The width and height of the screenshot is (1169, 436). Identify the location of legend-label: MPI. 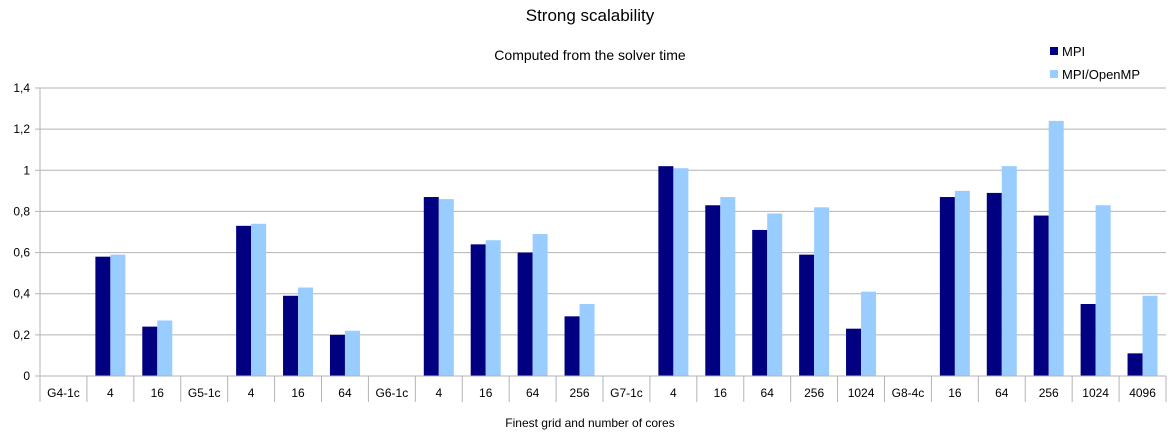
(1073, 51).